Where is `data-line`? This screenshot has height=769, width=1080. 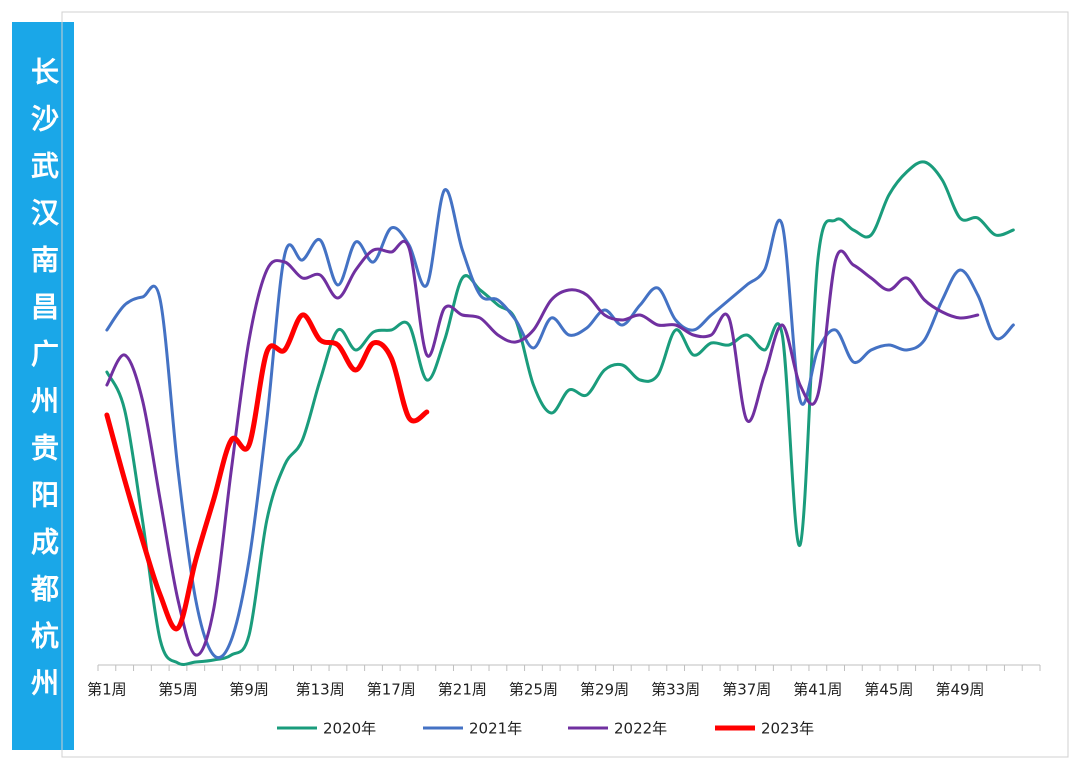
data-line is located at coordinates (267, 472).